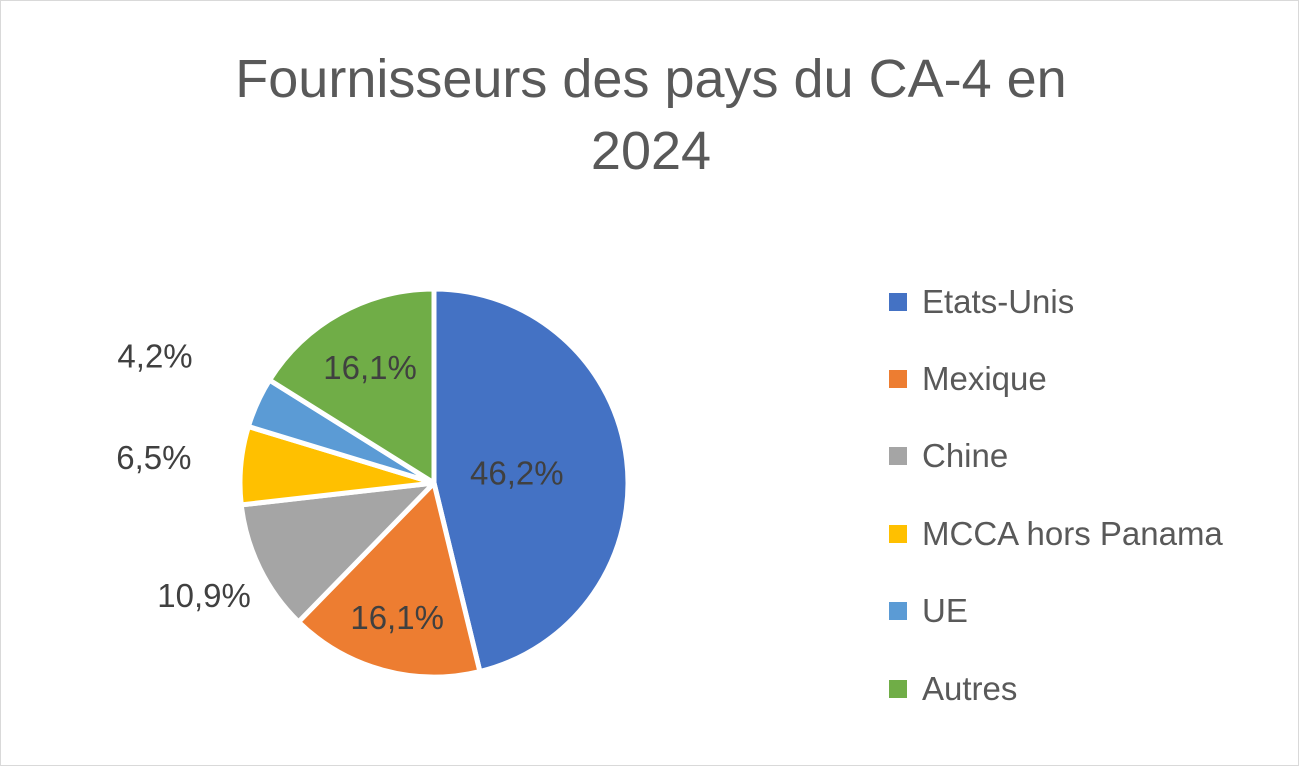 This screenshot has width=1299, height=766. Describe the element at coordinates (1056, 456) in the screenshot. I see `legend-item-chine: Chine` at that location.